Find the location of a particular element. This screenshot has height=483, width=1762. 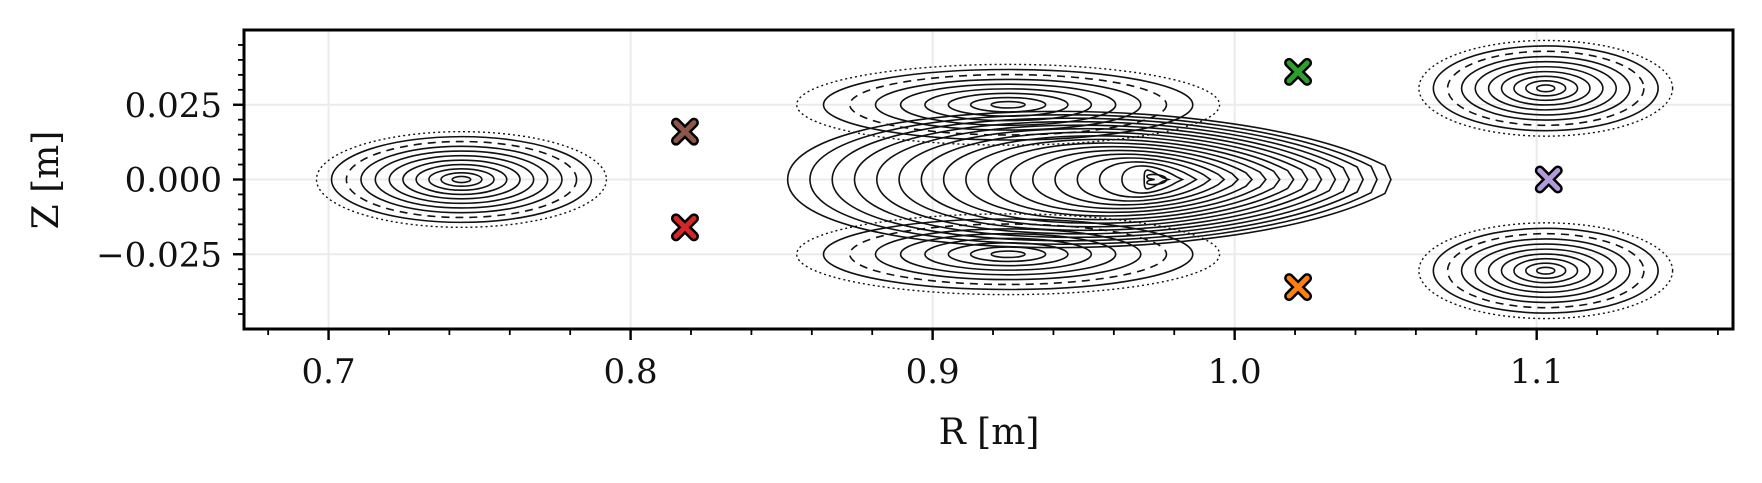

x-tick-labels: 0.7 0.8 0.9 1.0 1.1 is located at coordinates (933, 372).